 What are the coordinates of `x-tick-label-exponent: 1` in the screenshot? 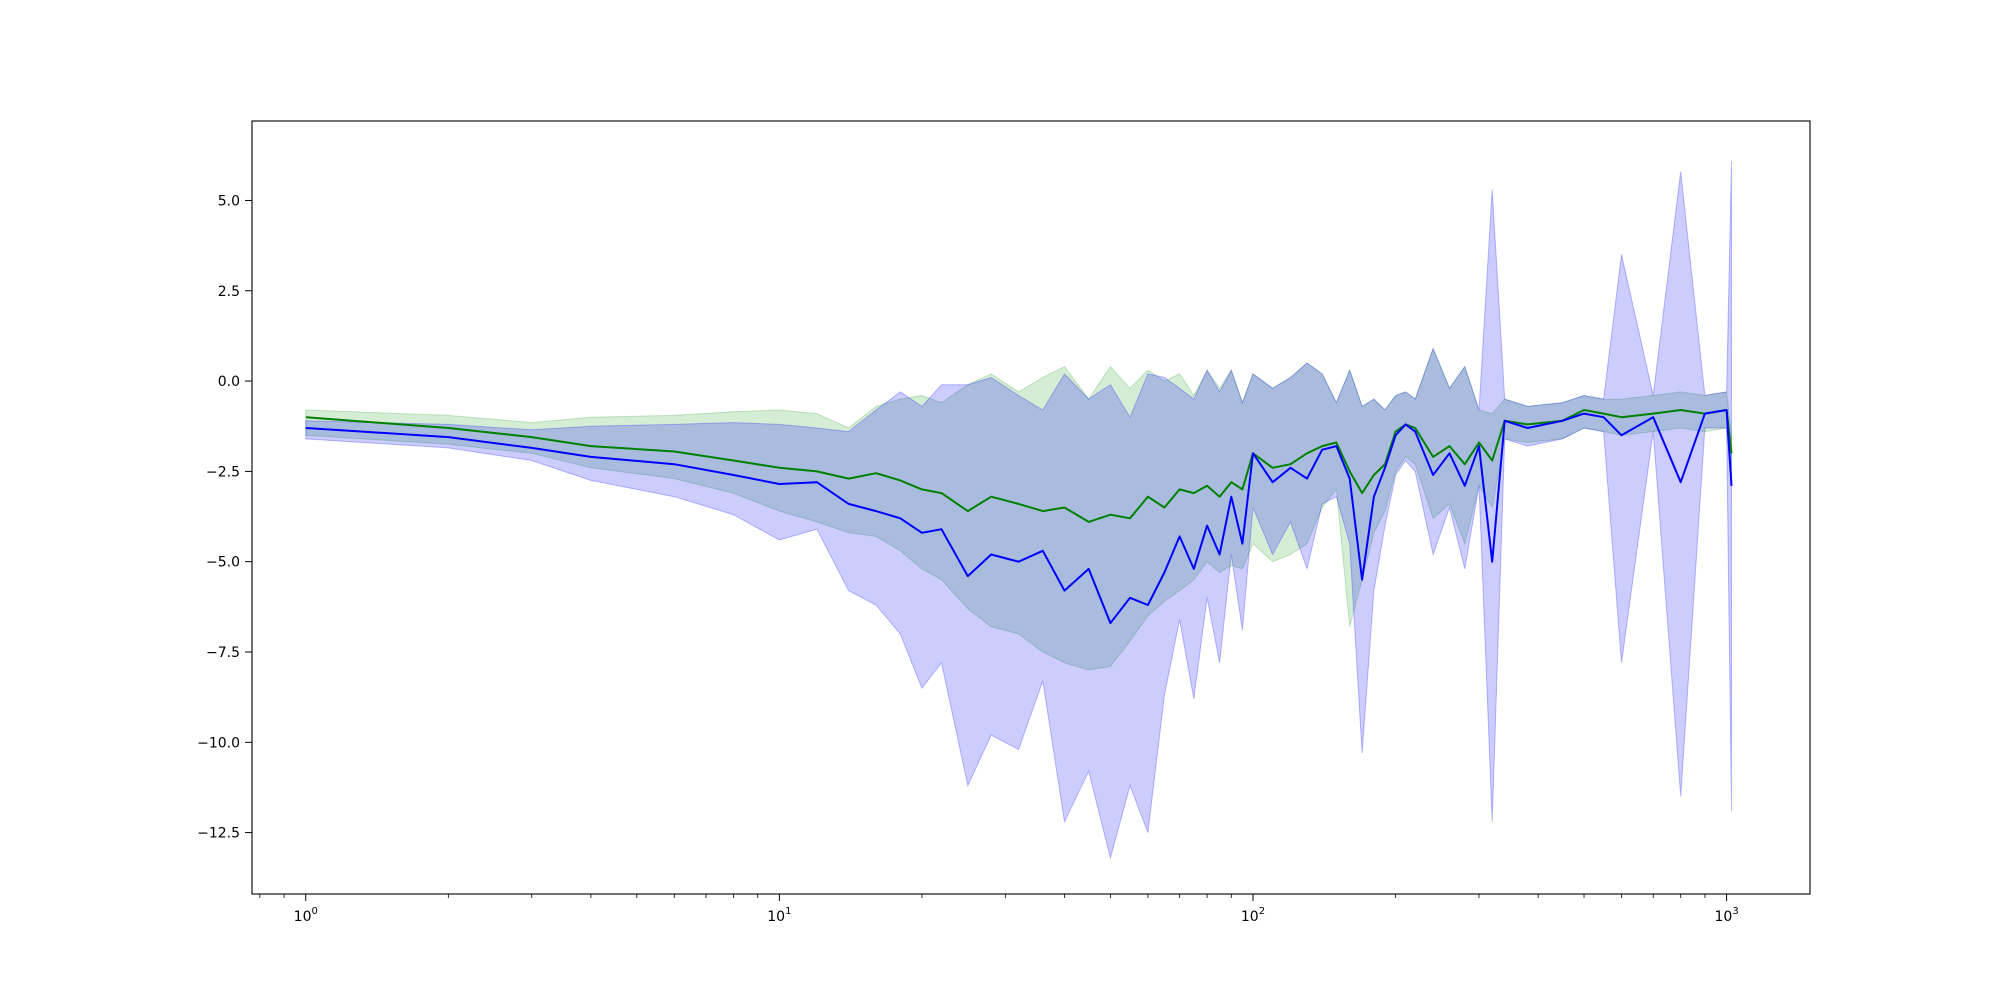 It's located at (788, 911).